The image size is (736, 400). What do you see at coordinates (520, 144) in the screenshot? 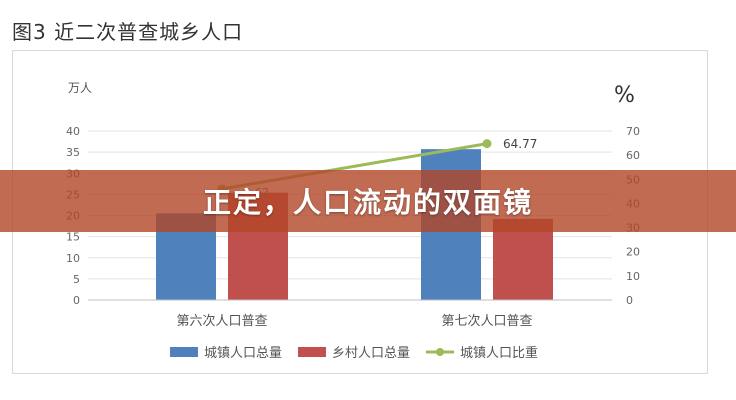
I see `data-label: 64.77` at bounding box center [520, 144].